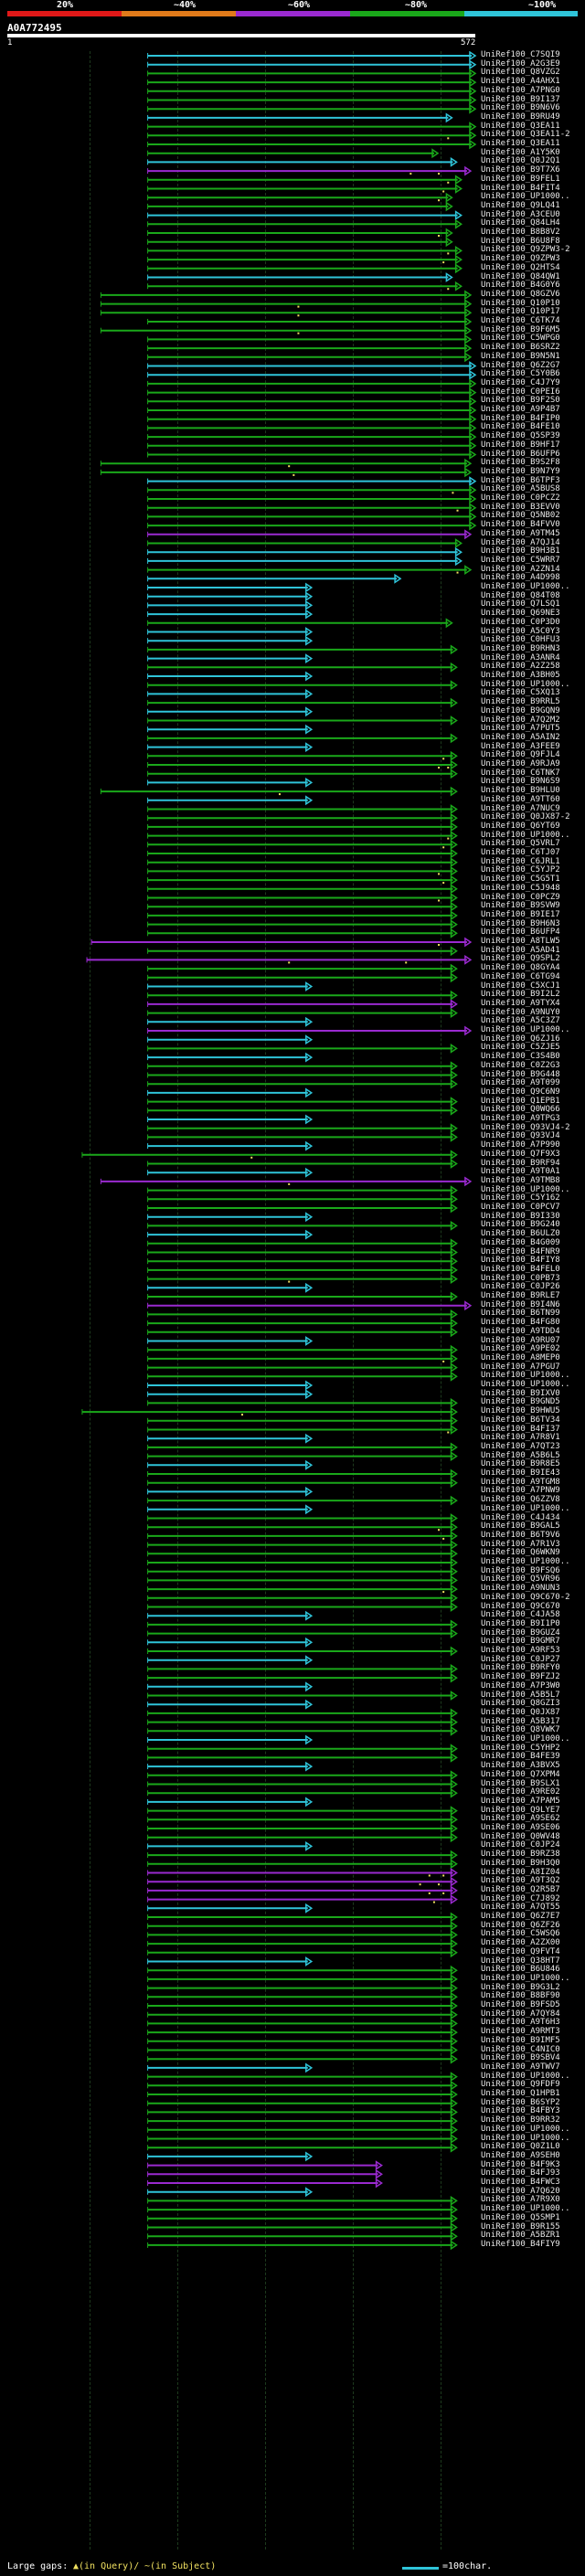 This screenshot has width=585, height=2576. Describe the element at coordinates (520, 2032) in the screenshot. I see `hit-label: UniRef100_A9RMT3` at that location.